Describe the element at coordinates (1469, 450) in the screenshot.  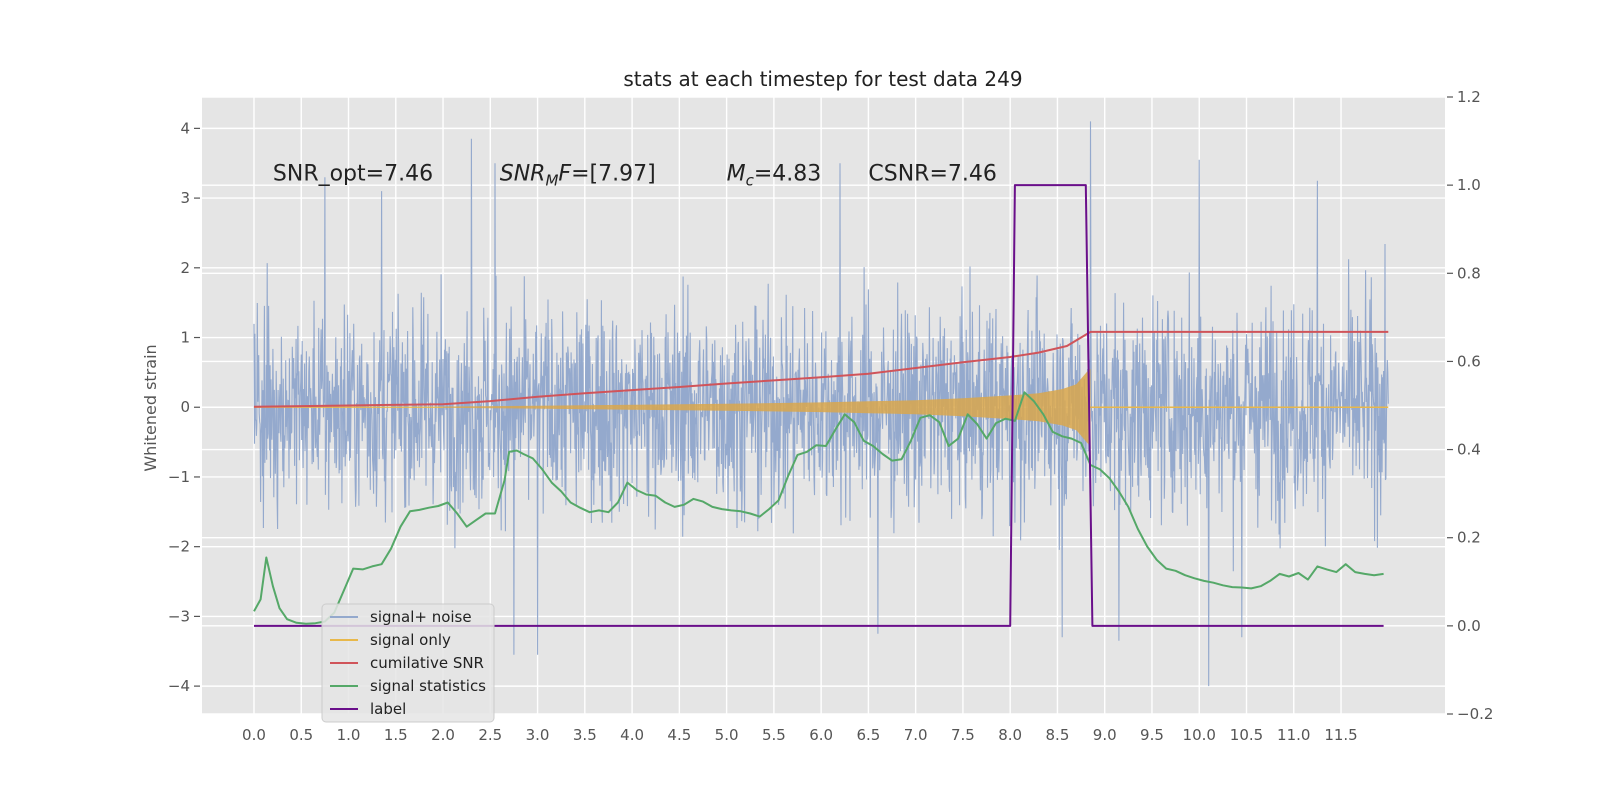
I see `y-right-tick-label: 0.4` at that location.